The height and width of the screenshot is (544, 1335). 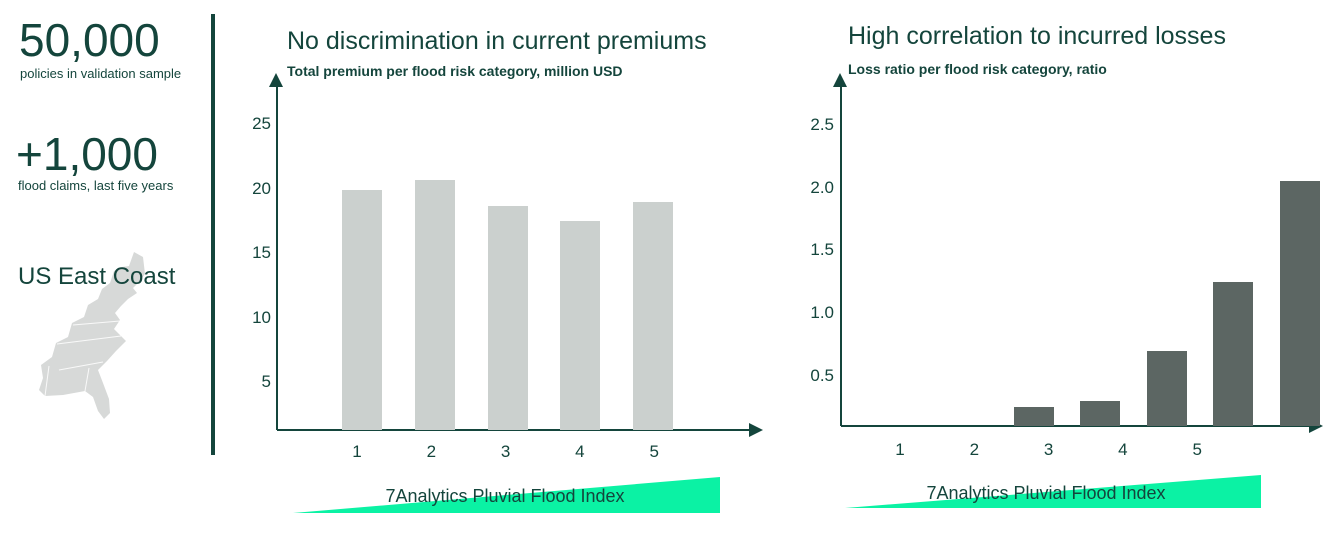 I want to click on y-tick-label: 5, so click(x=266, y=382).